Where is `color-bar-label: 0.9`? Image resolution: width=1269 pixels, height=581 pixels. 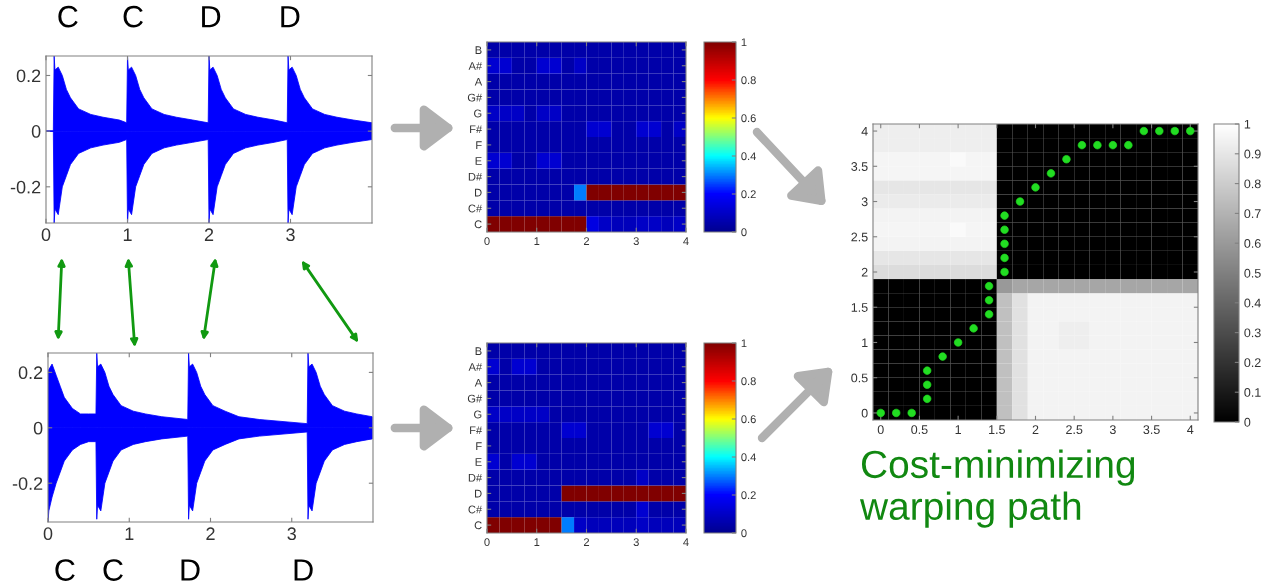
color-bar-label: 0.9 is located at coordinates (1252, 154).